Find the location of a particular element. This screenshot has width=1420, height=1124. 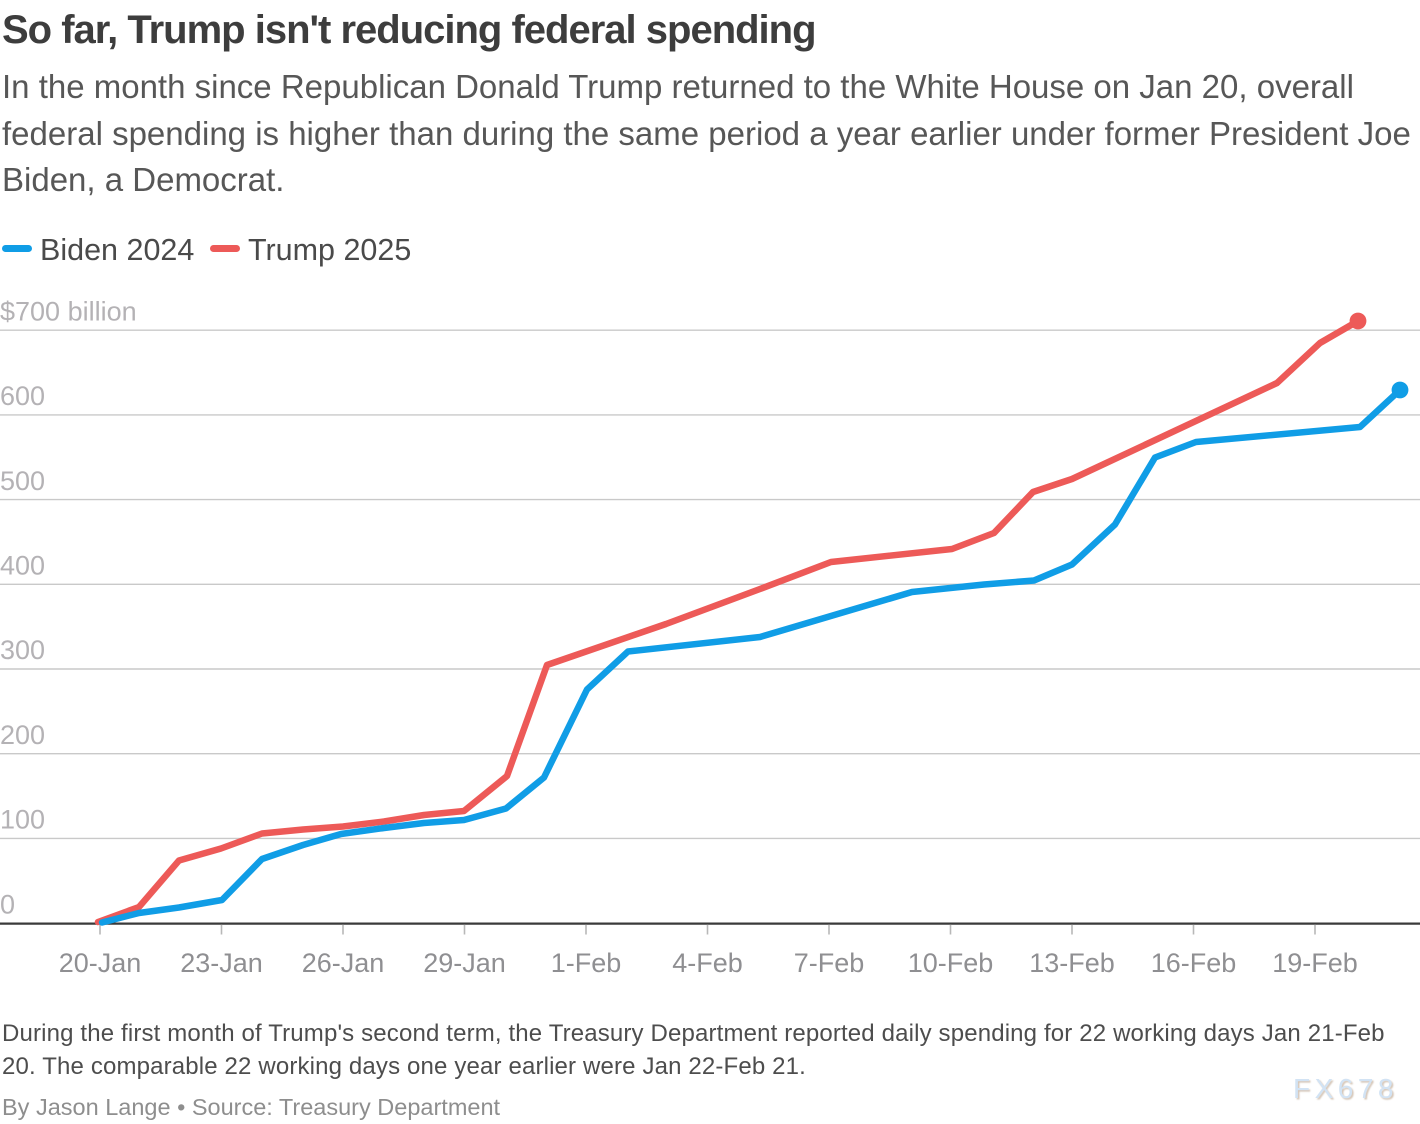

svg-text: 100 is located at coordinates (22, 820).